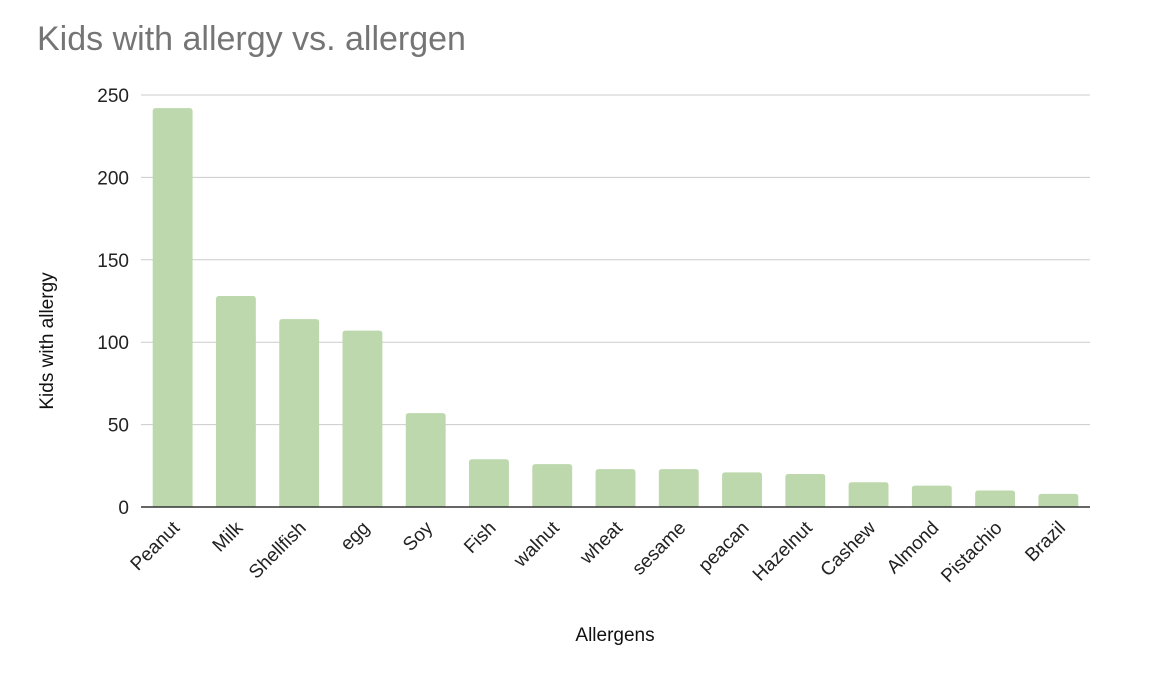 This screenshot has height=688, width=1154. What do you see at coordinates (362, 418) in the screenshot?
I see `bar-egg` at bounding box center [362, 418].